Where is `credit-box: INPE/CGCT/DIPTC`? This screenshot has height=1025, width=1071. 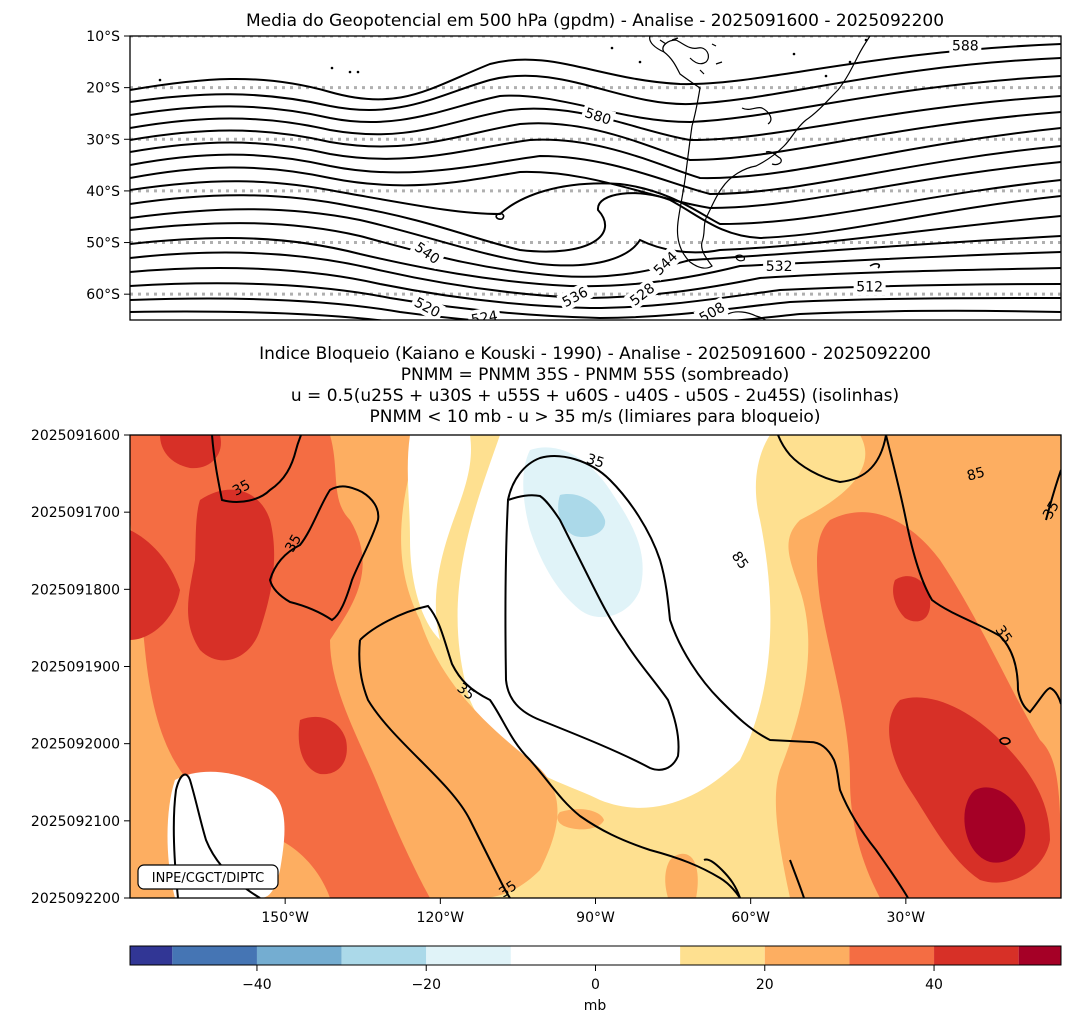 credit-box: INPE/CGCT/DIPTC is located at coordinates (208, 877).